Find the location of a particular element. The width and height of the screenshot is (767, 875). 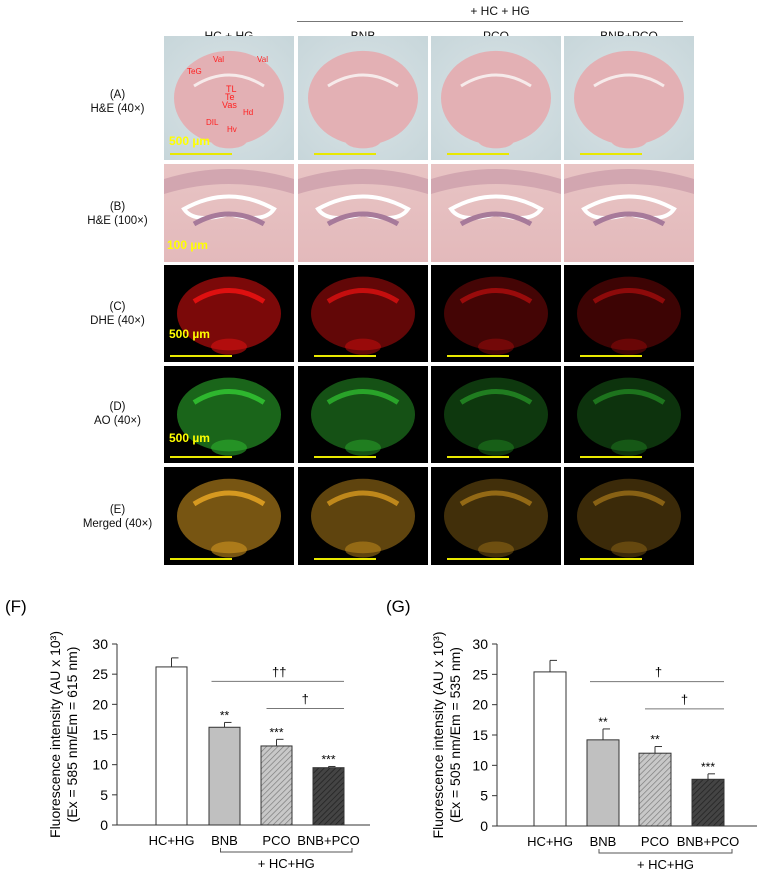

annotation: TeG is located at coordinates (194, 71).